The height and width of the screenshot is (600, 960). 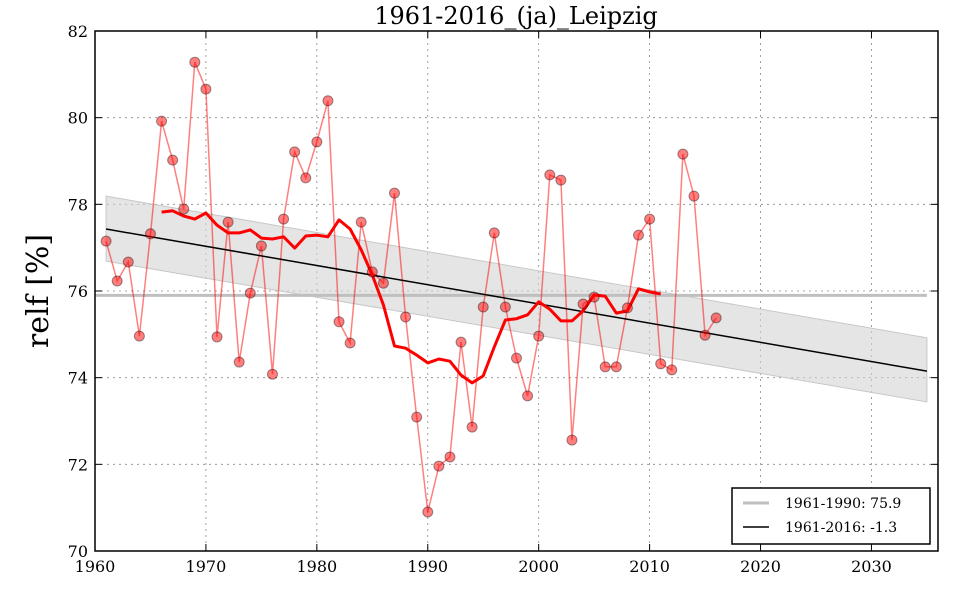 What do you see at coordinates (427, 566) in the screenshot?
I see `x-tick-label: 1990` at bounding box center [427, 566].